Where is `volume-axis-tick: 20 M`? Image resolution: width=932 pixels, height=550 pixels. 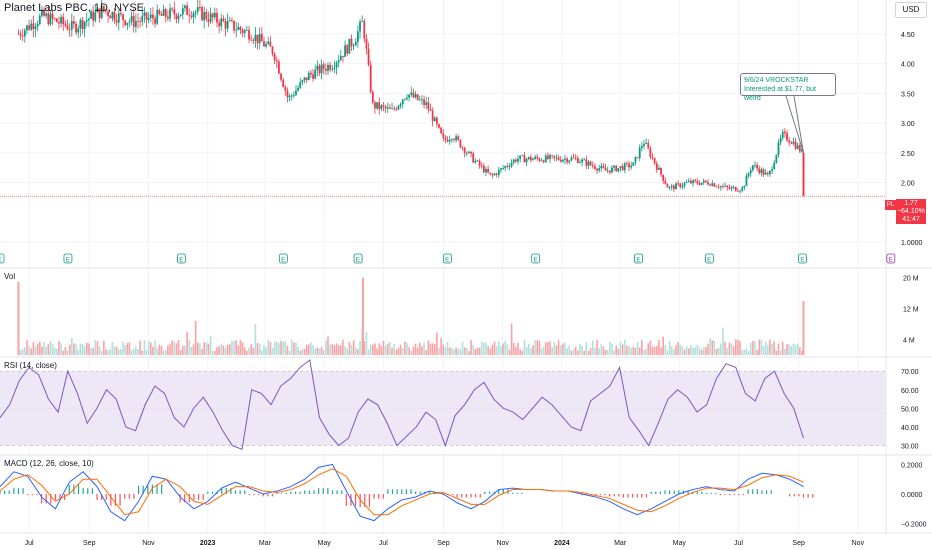
volume-axis-tick: 20 M is located at coordinates (911, 279).